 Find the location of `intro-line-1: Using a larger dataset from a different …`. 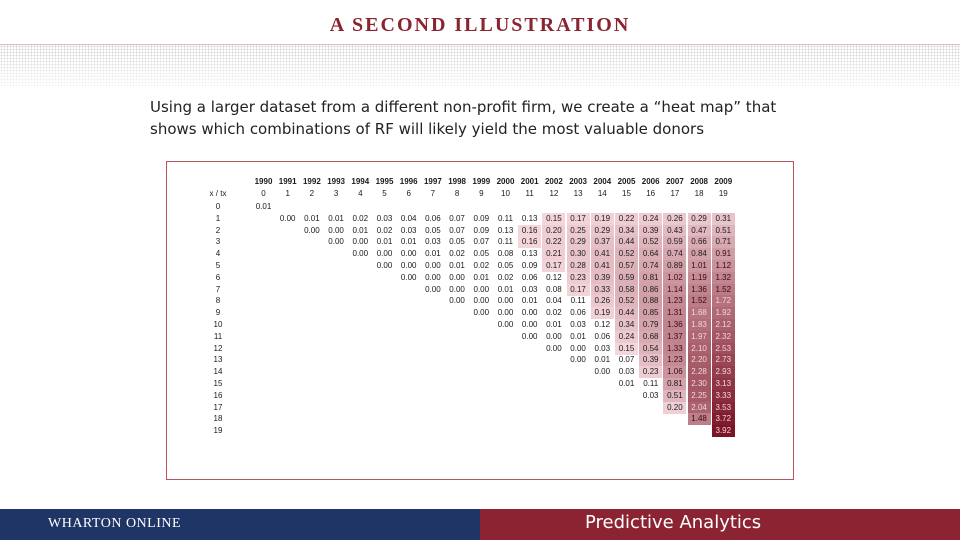

intro-line-1: Using a larger dataset from a different … is located at coordinates (463, 107).